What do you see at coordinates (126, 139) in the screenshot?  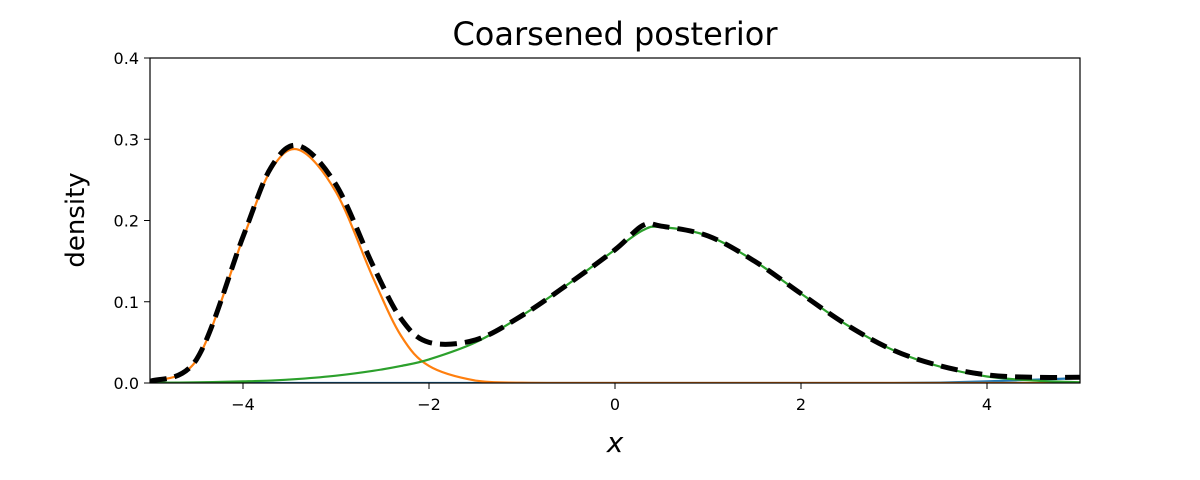 I see `y-tick-label: 0.3` at bounding box center [126, 139].